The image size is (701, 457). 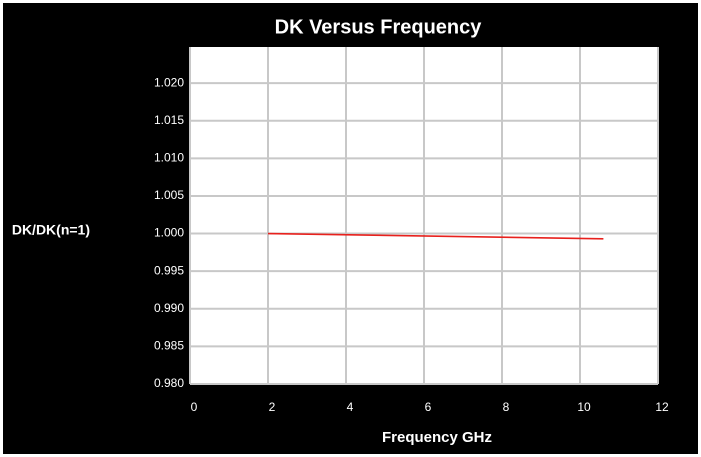 What do you see at coordinates (506, 407) in the screenshot?
I see `x-tick-label: 8` at bounding box center [506, 407].